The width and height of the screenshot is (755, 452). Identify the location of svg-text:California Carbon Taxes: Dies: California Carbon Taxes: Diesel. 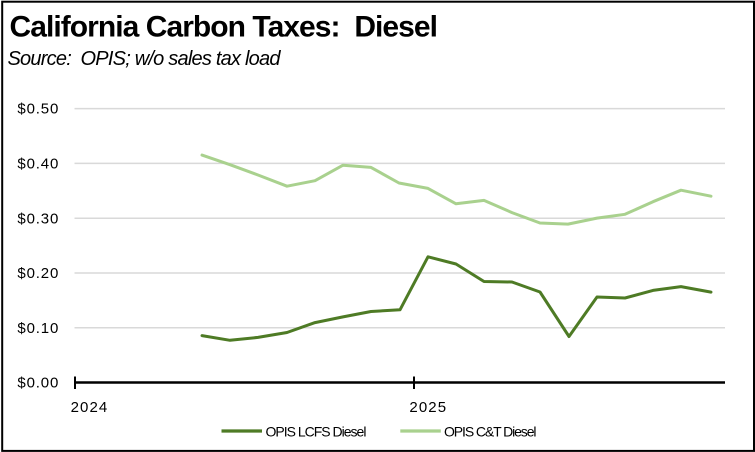
(224, 27).